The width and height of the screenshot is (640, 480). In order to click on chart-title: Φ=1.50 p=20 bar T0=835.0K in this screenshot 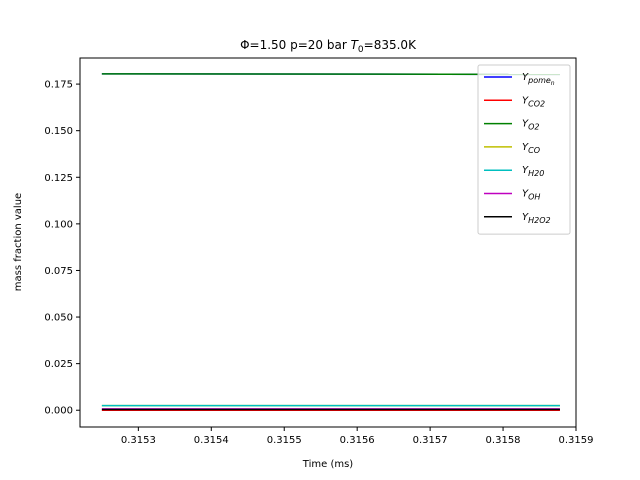, I will do `click(328, 46)`.